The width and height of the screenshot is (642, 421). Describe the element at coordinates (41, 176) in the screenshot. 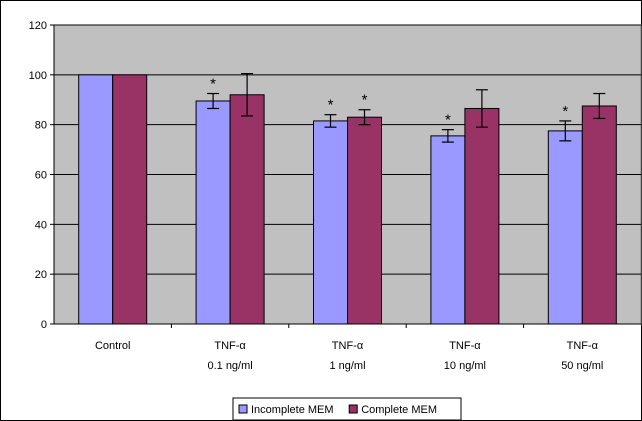

I see `y-tick-label: 60` at that location.